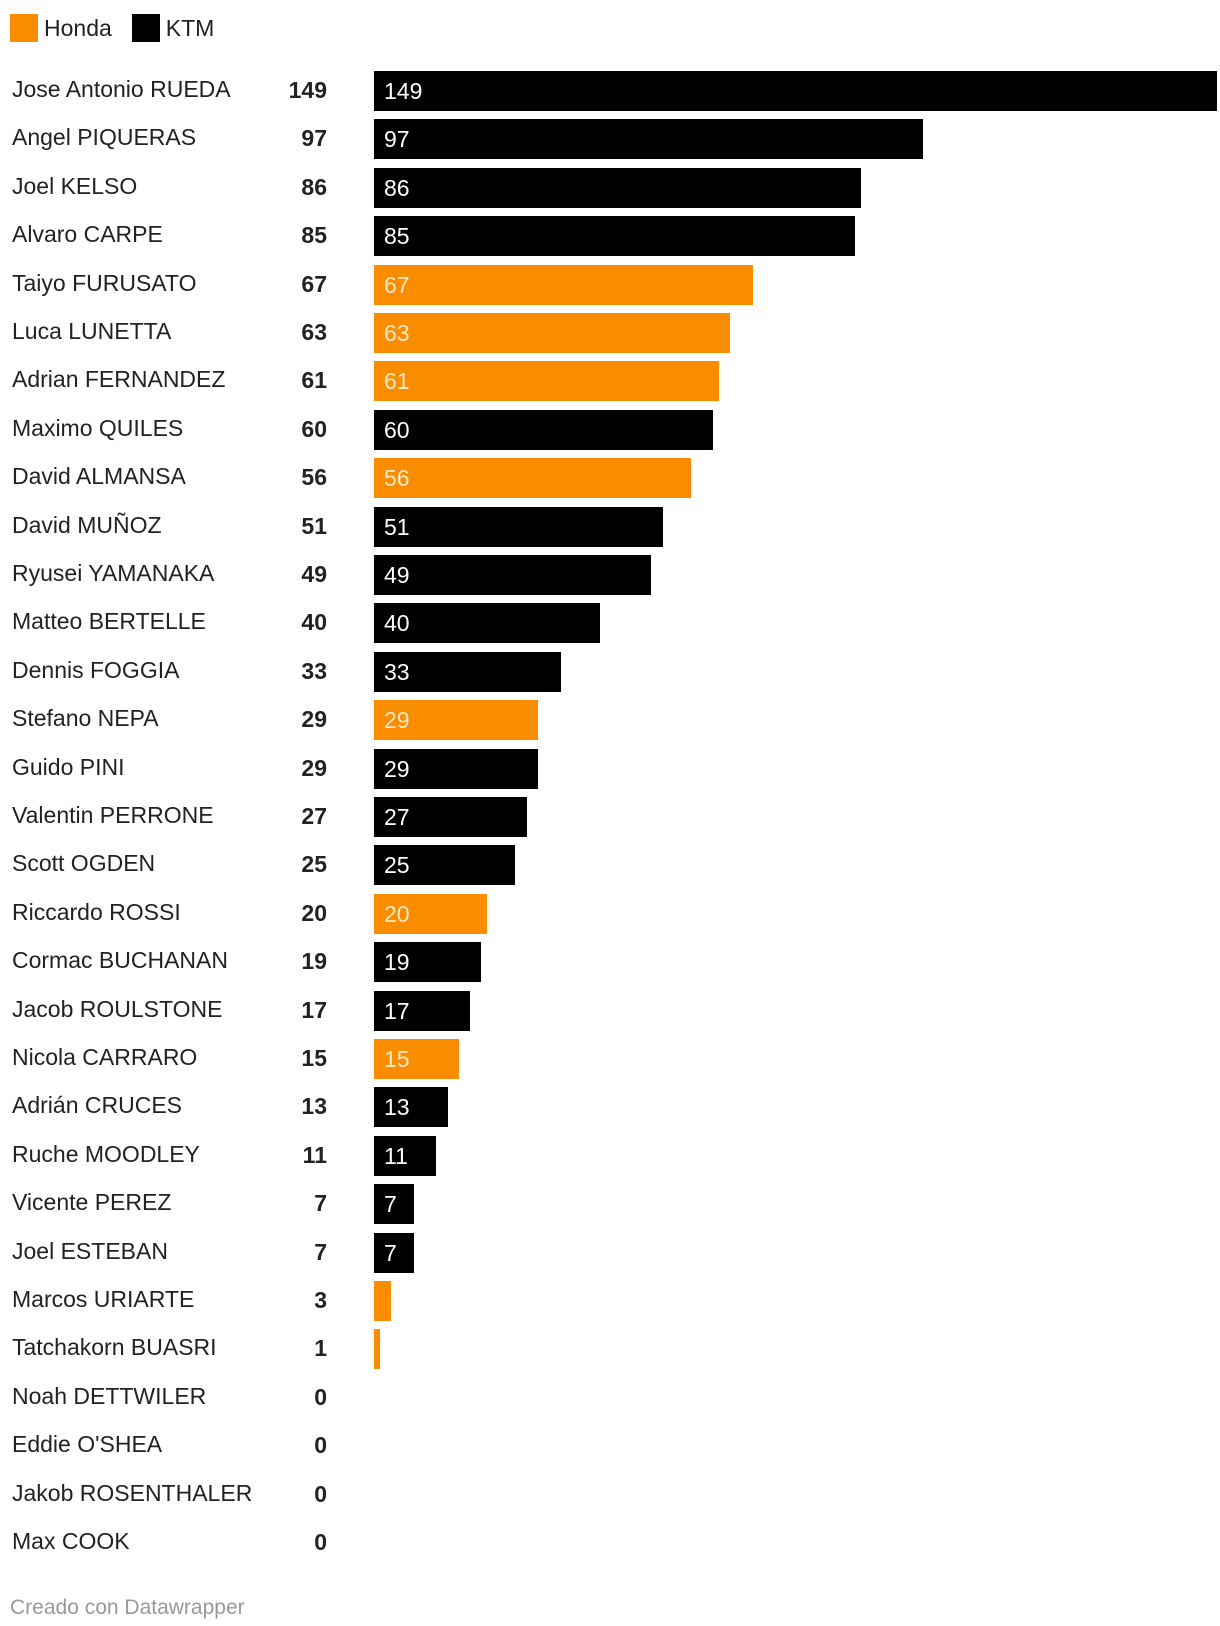  Describe the element at coordinates (314, 235) in the screenshot. I see `points-total: 85` at that location.